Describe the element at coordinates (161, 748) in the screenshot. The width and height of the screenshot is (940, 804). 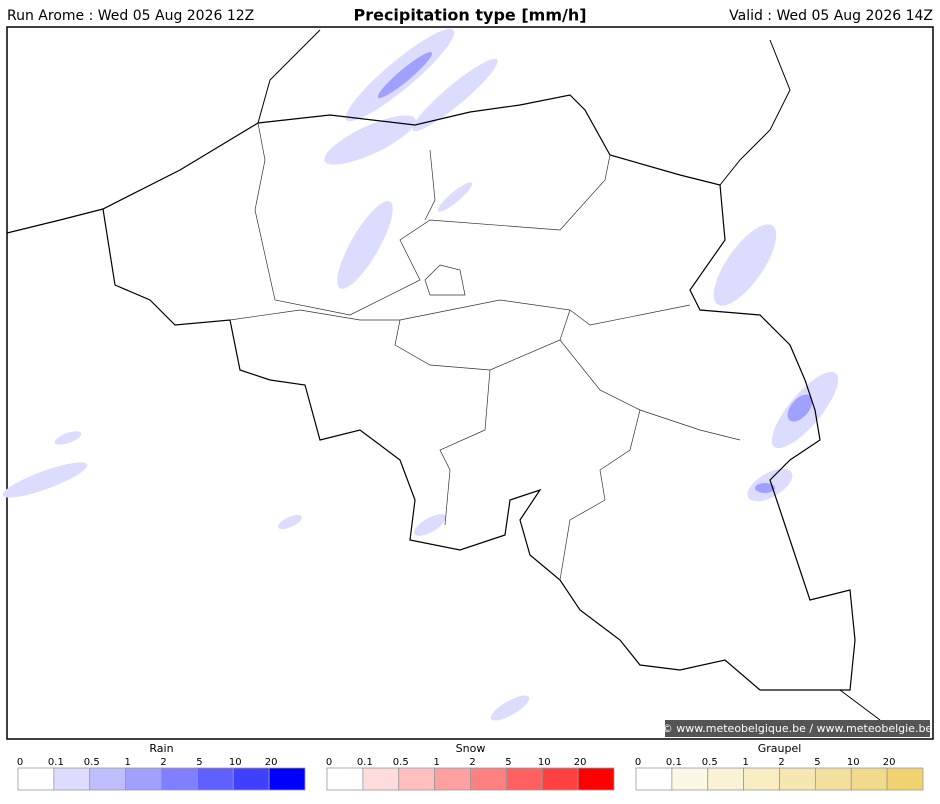
I see `legend-title: Rain` at that location.